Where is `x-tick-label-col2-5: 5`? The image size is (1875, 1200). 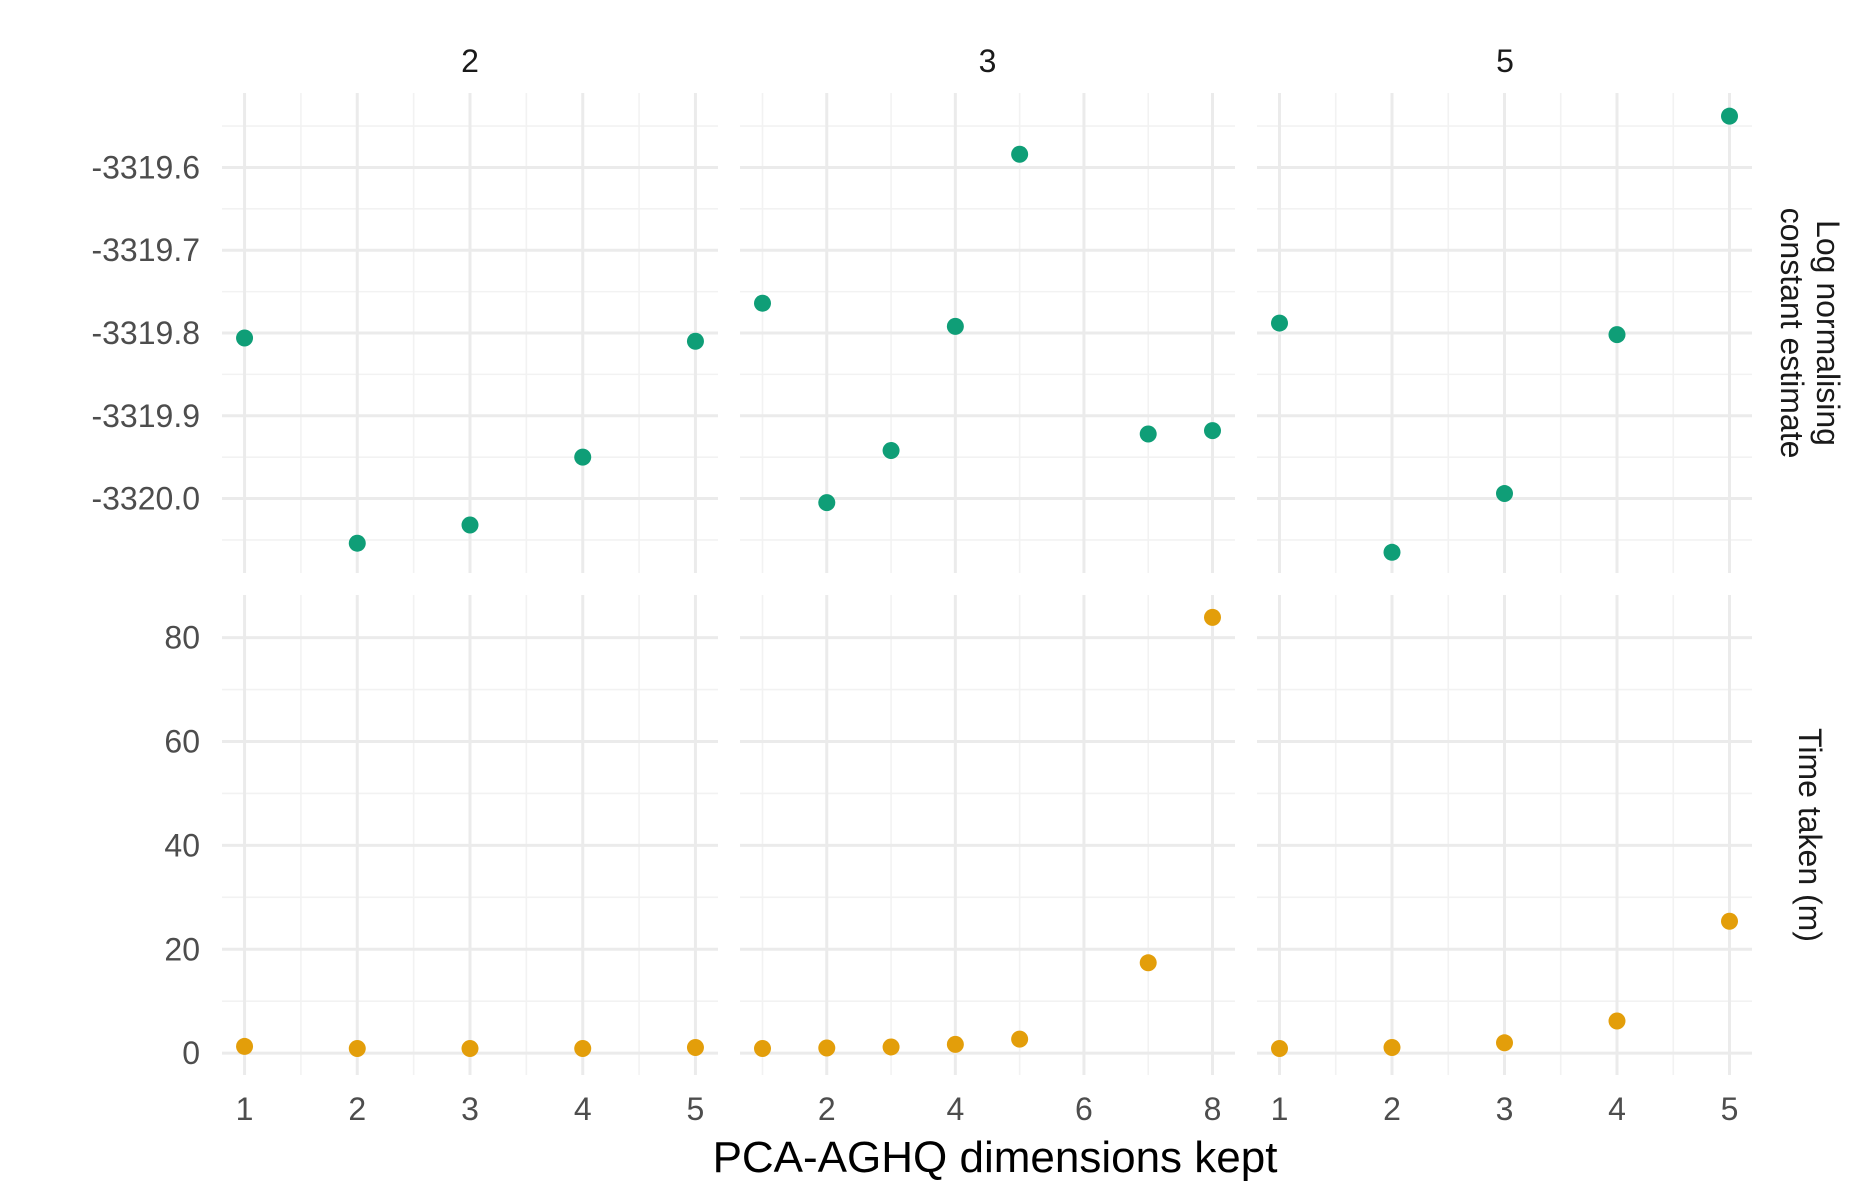
x-tick-label-col2-5: 5 is located at coordinates (1730, 1109).